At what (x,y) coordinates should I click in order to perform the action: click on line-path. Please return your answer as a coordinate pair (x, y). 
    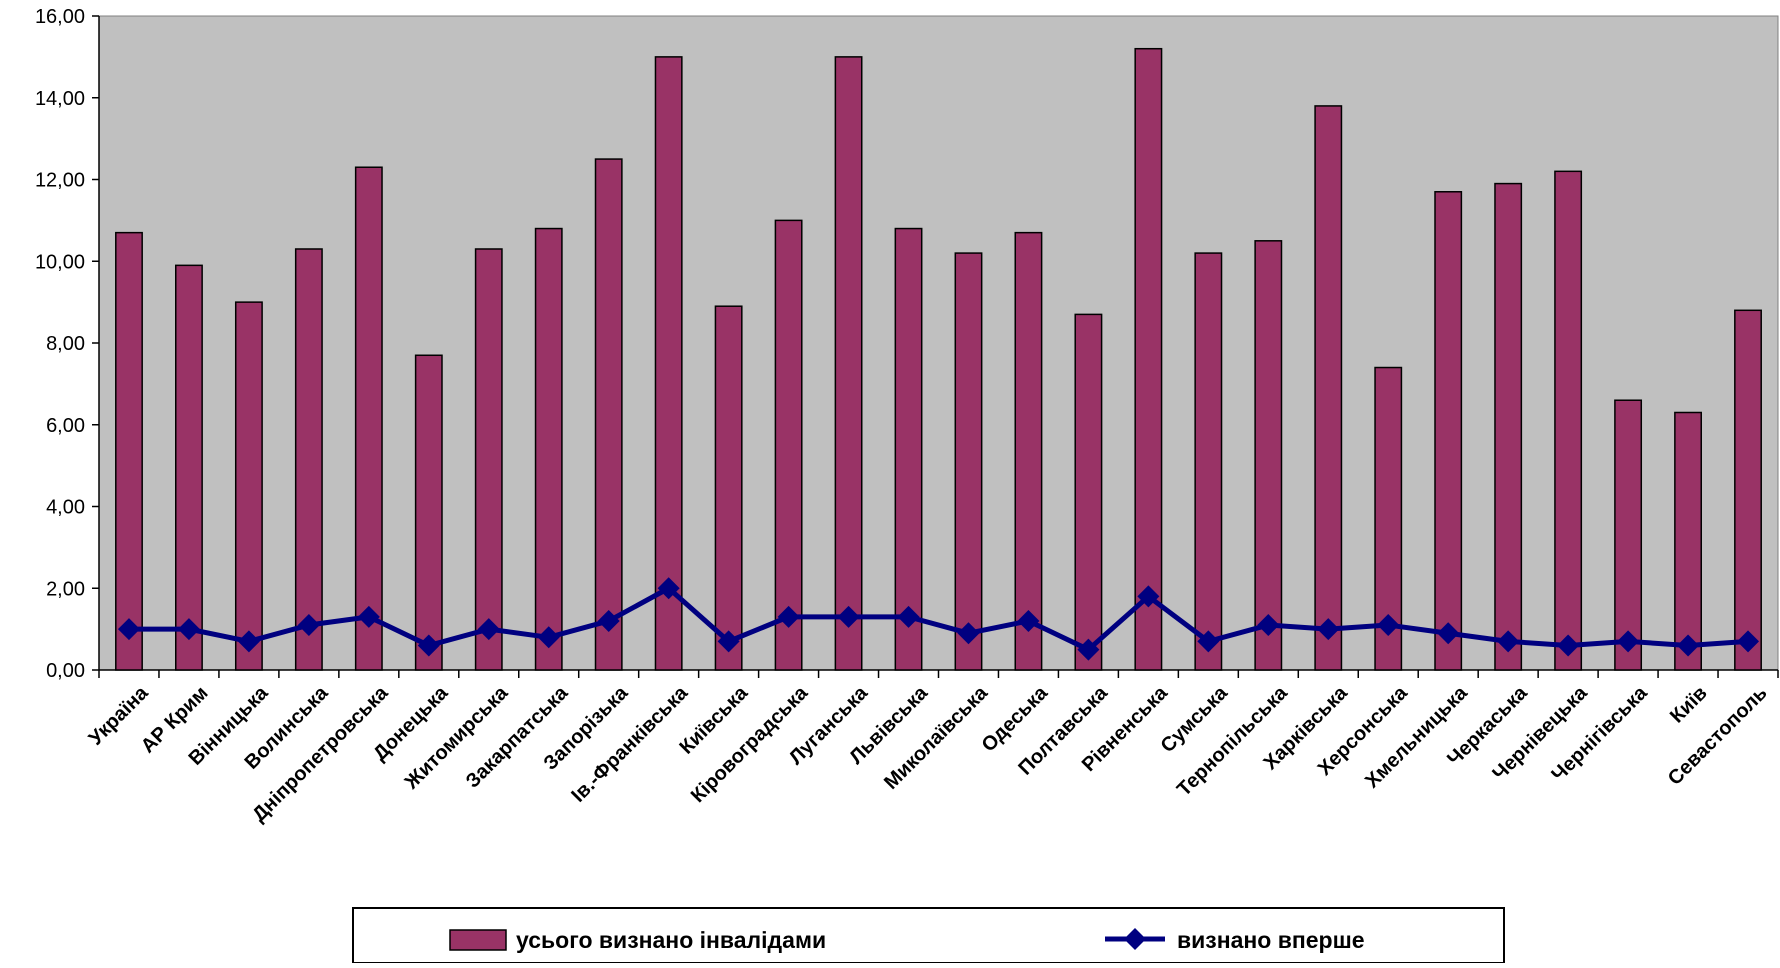
    Looking at the image, I should click on (938, 619).